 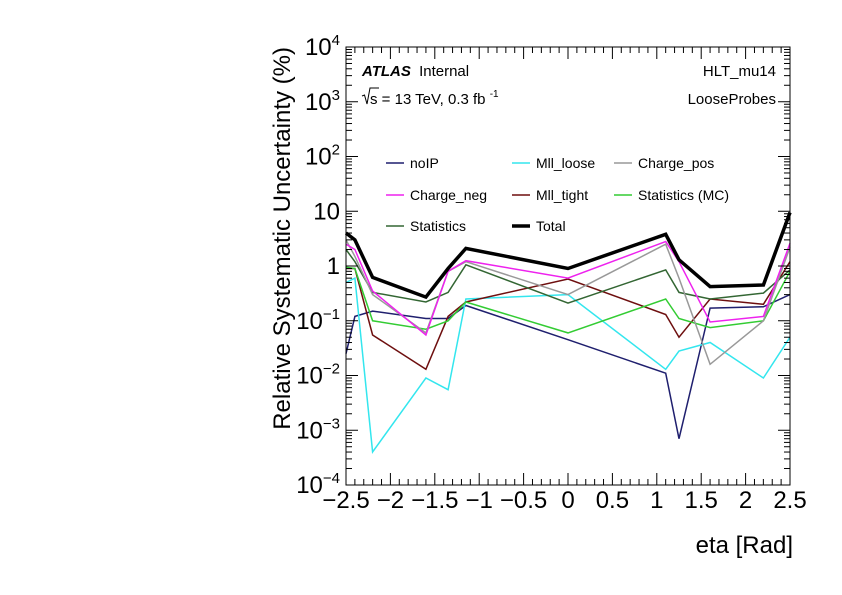 I want to click on x-tick-label: −2.5, so click(x=345, y=500).